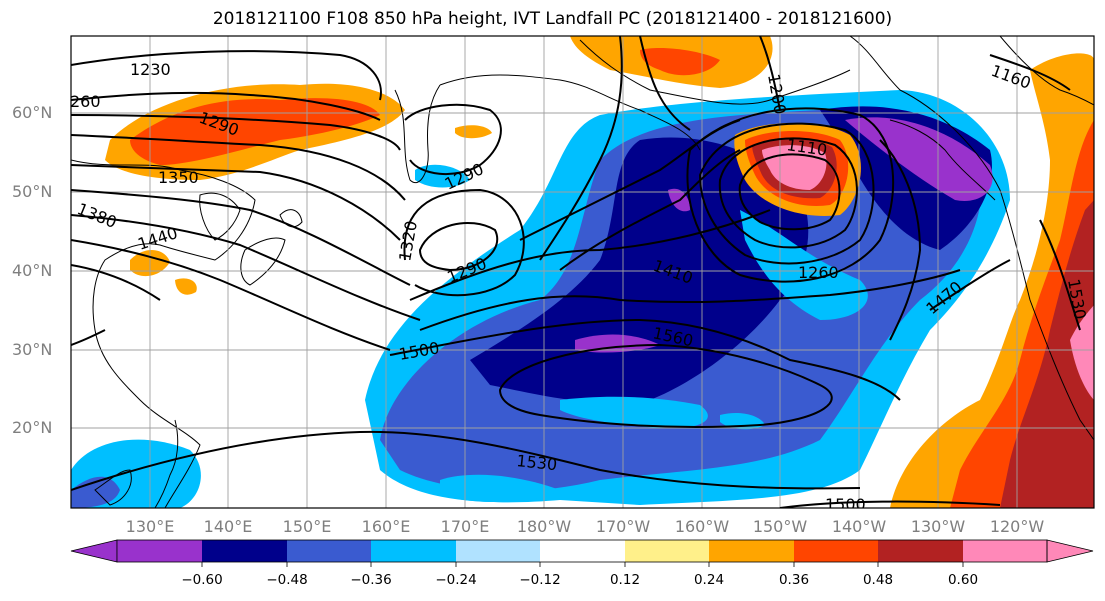 The width and height of the screenshot is (1105, 601). I want to click on colorbar-extend-max, so click(1070, 551).